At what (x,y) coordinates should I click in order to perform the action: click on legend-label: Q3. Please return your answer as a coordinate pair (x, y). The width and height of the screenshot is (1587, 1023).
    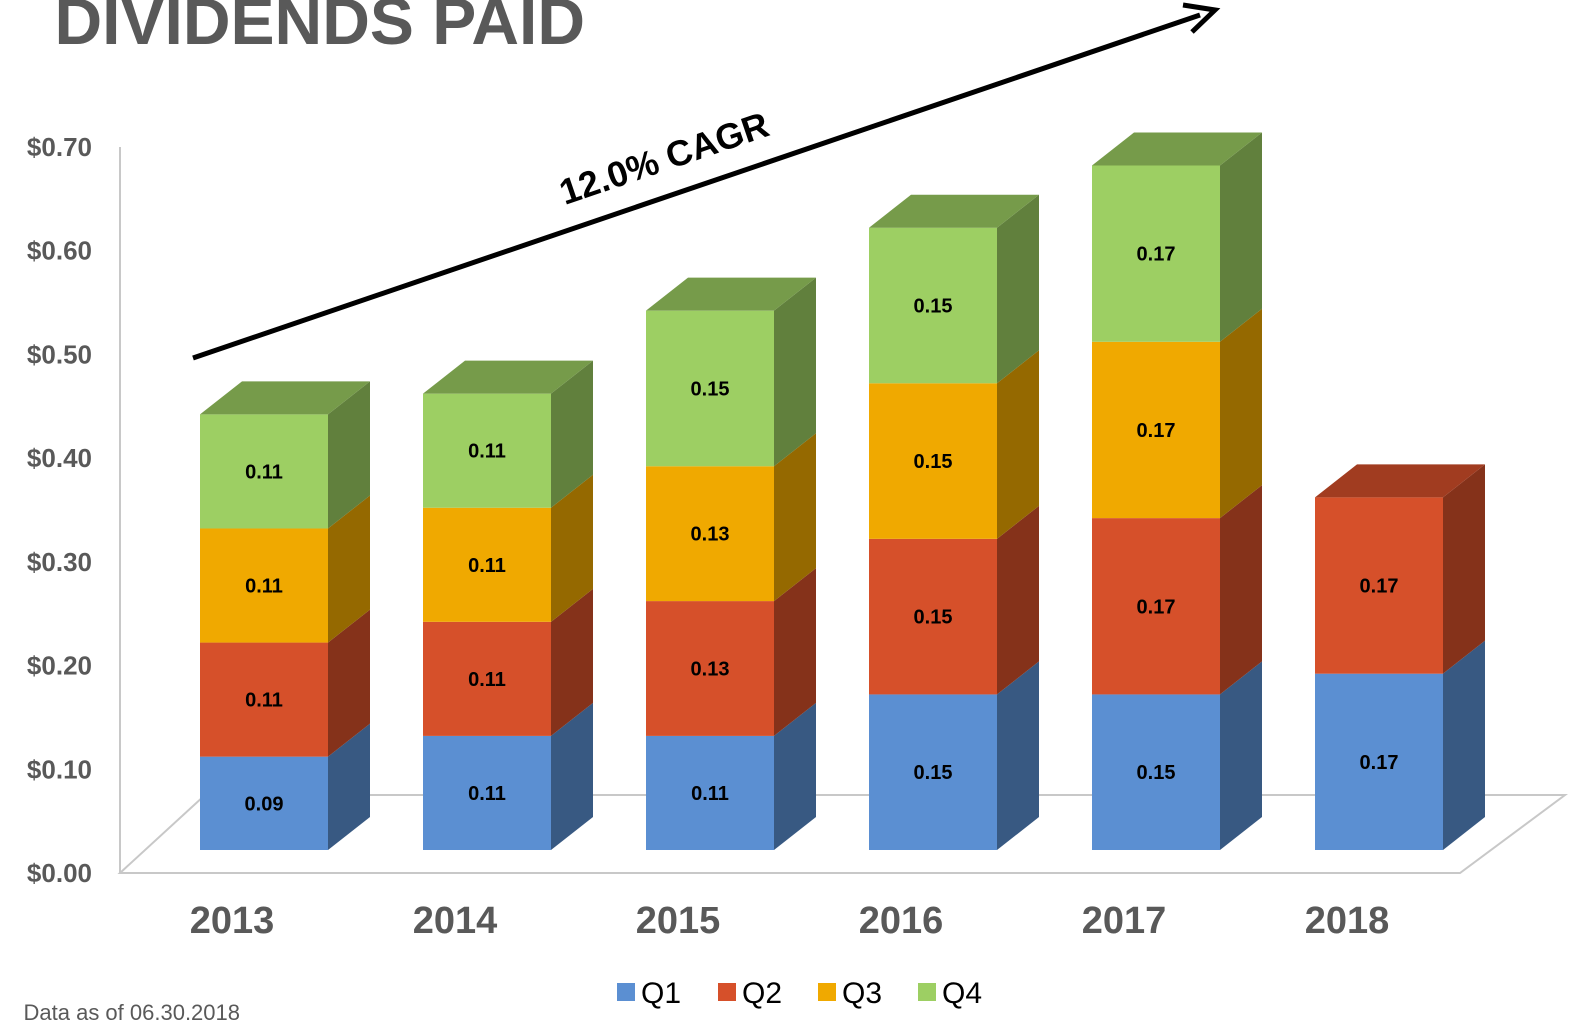
    Looking at the image, I should click on (862, 993).